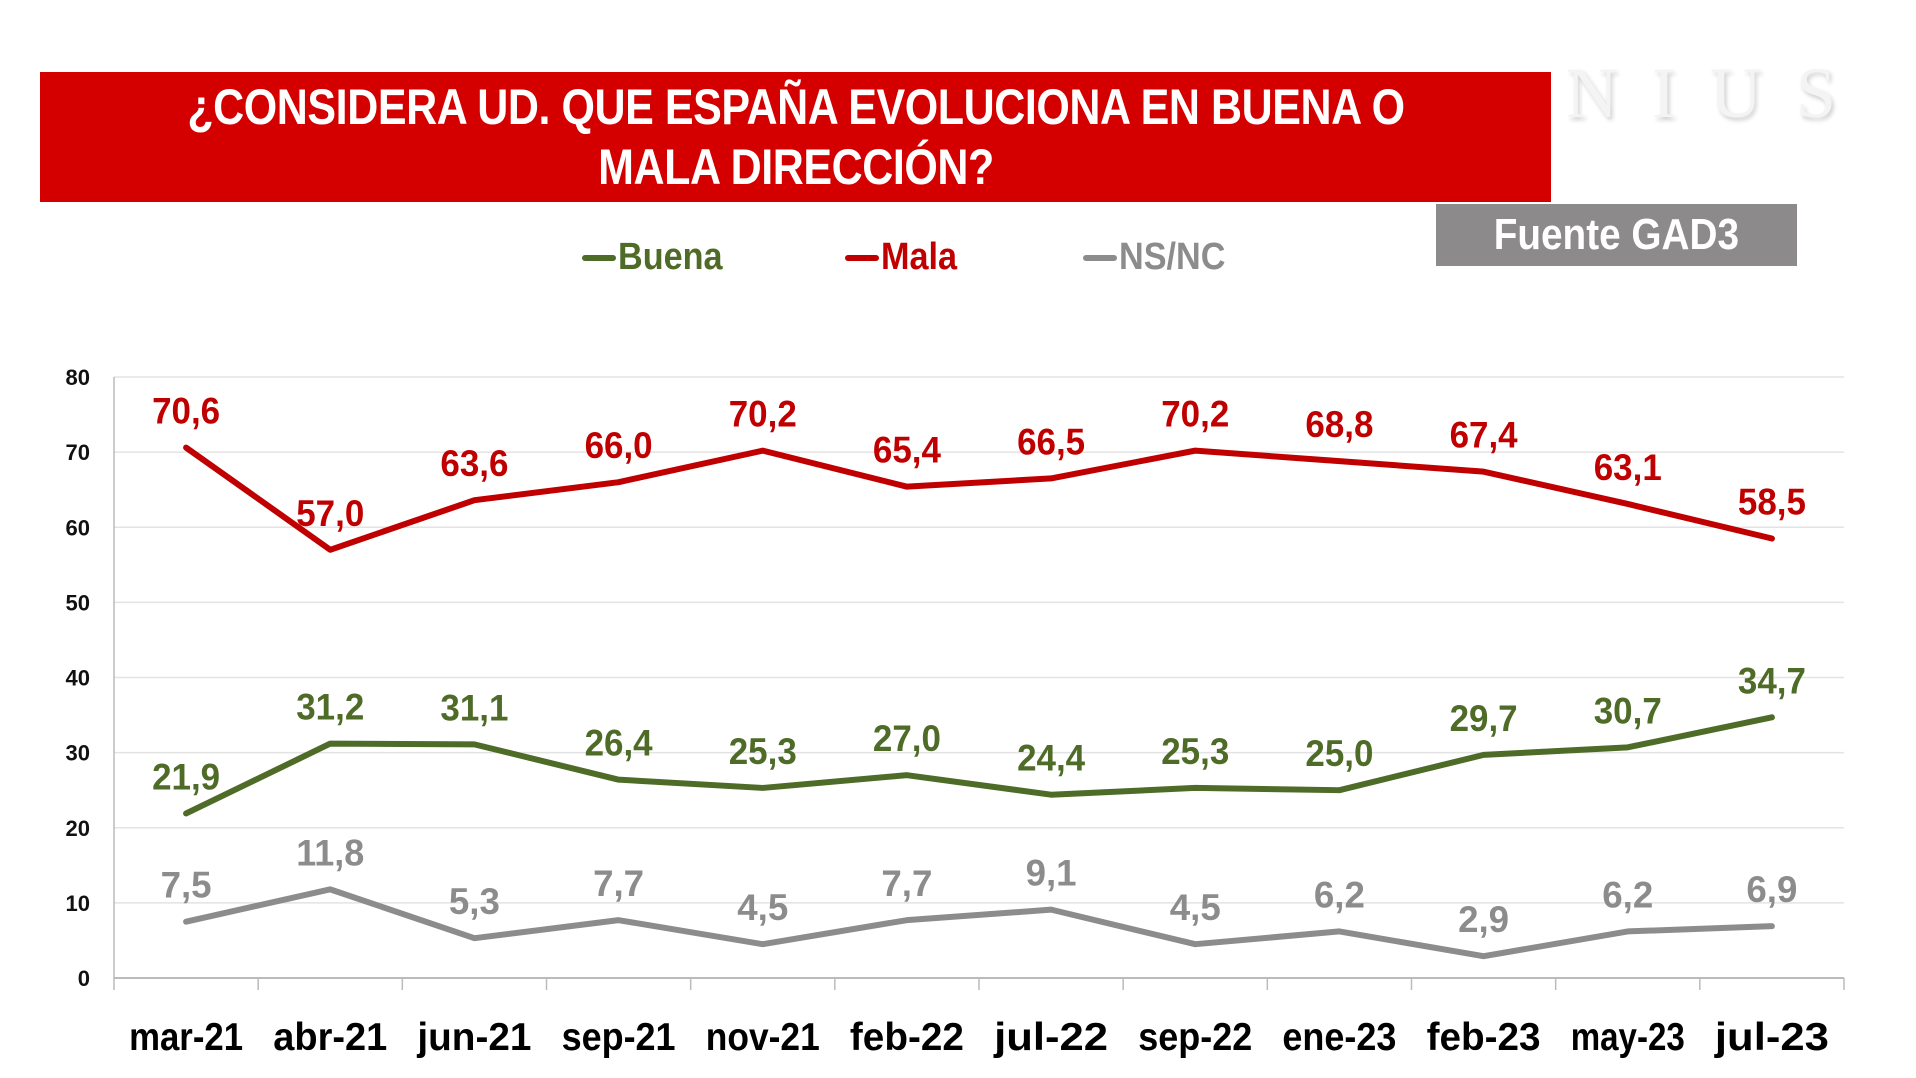 The width and height of the screenshot is (1916, 1078). Describe the element at coordinates (1628, 1037) in the screenshot. I see `x-tick-label: may-23` at that location.